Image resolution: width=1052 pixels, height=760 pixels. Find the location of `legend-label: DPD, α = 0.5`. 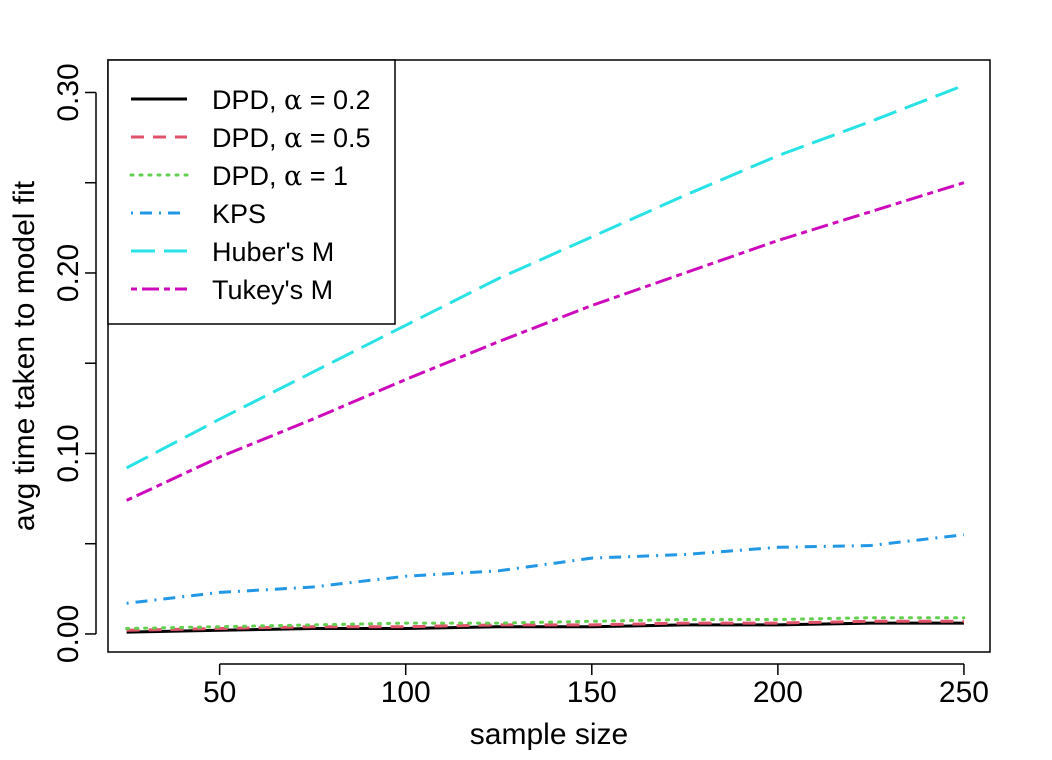

legend-label: DPD, α = 0.5 is located at coordinates (291, 138).